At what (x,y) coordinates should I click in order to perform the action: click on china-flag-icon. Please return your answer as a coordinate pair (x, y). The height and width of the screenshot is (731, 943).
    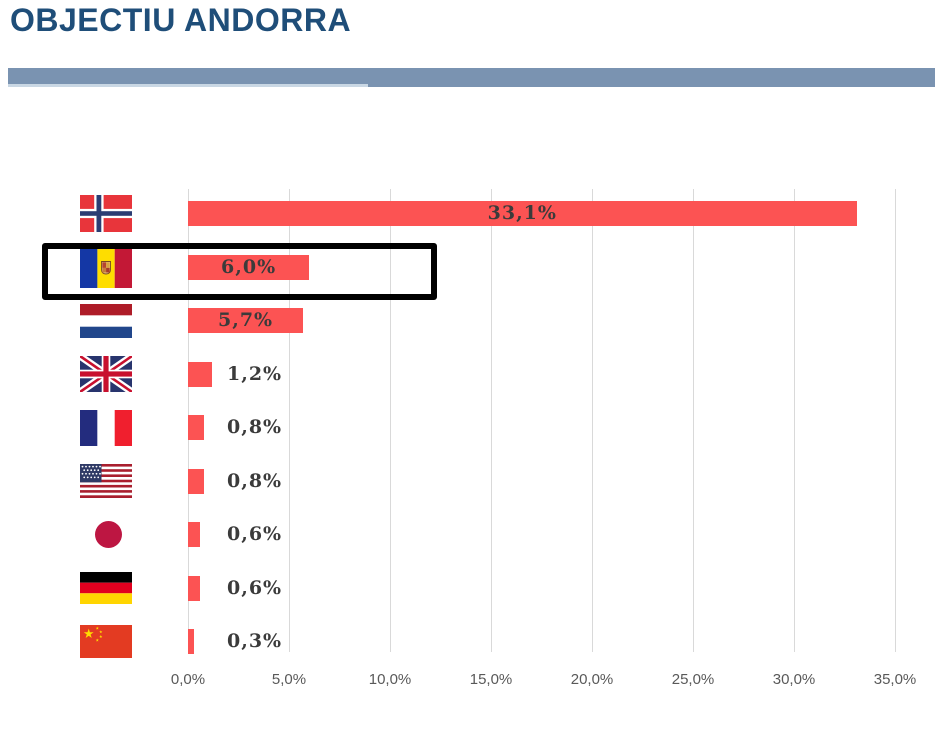
    Looking at the image, I should click on (106, 641).